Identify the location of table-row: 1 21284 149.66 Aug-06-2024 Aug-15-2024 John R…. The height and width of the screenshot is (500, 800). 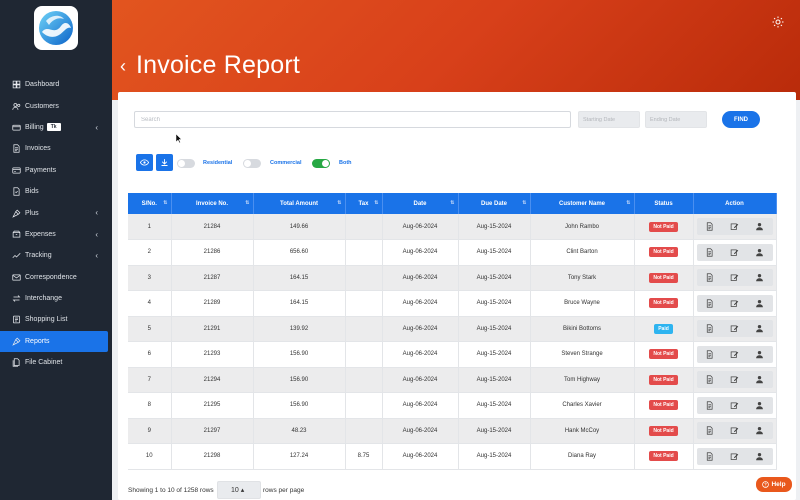
(452, 227).